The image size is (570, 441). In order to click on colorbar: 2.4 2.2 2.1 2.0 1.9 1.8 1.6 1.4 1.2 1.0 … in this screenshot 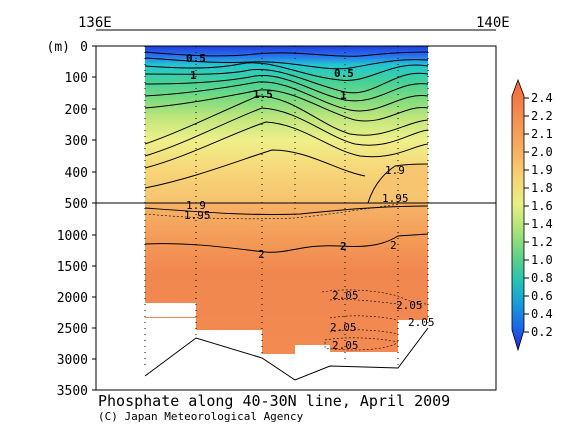, I will do `click(532, 215)`.